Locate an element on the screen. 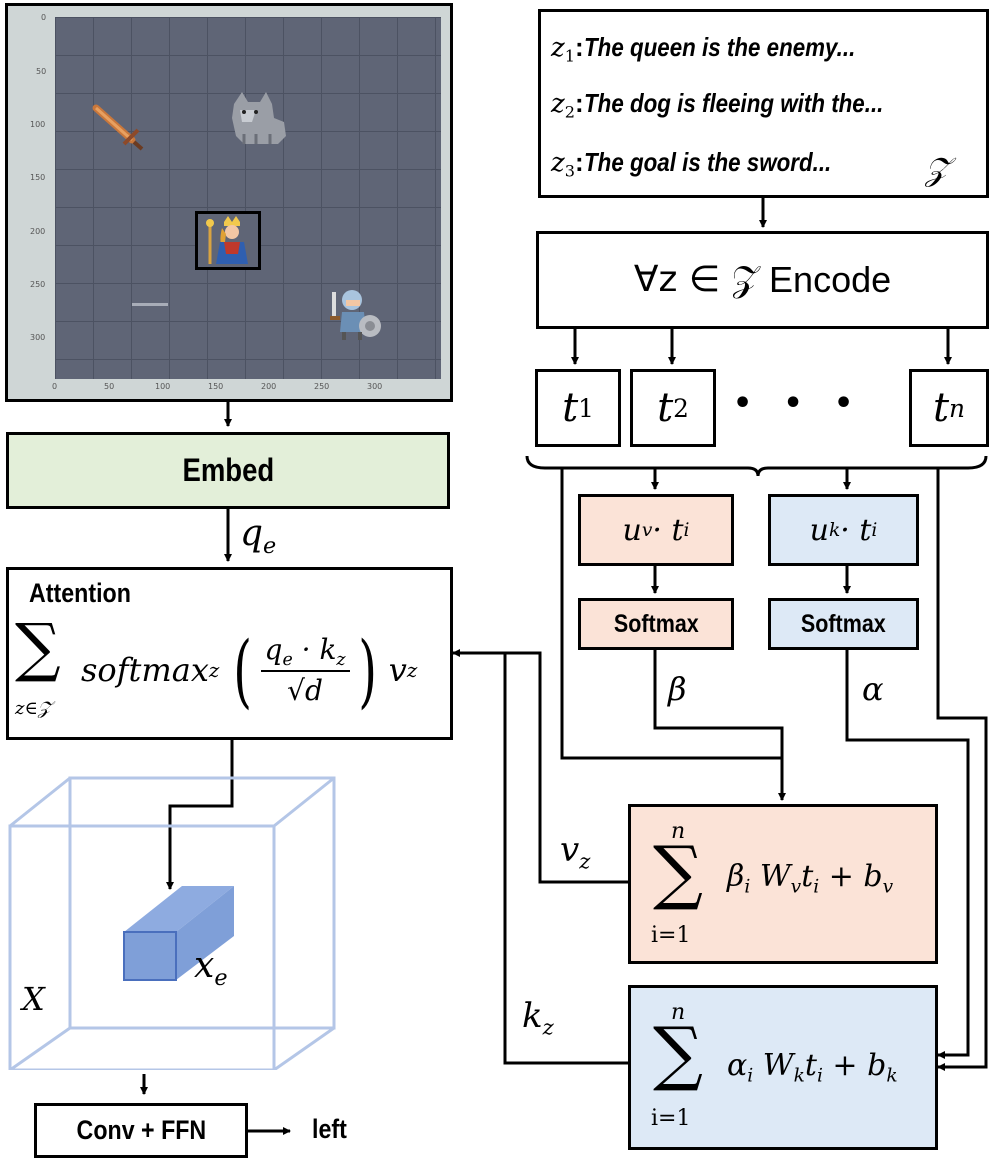  softmax-k-label: Softmax is located at coordinates (843, 623).